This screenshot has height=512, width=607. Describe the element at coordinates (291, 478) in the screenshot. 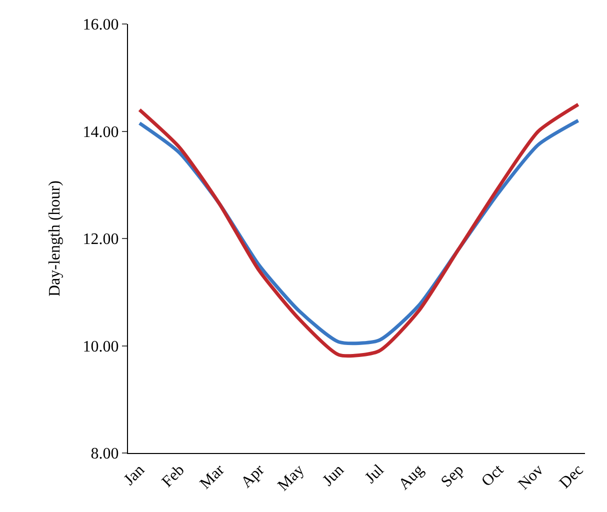

I see `x-tick-label: May` at that location.